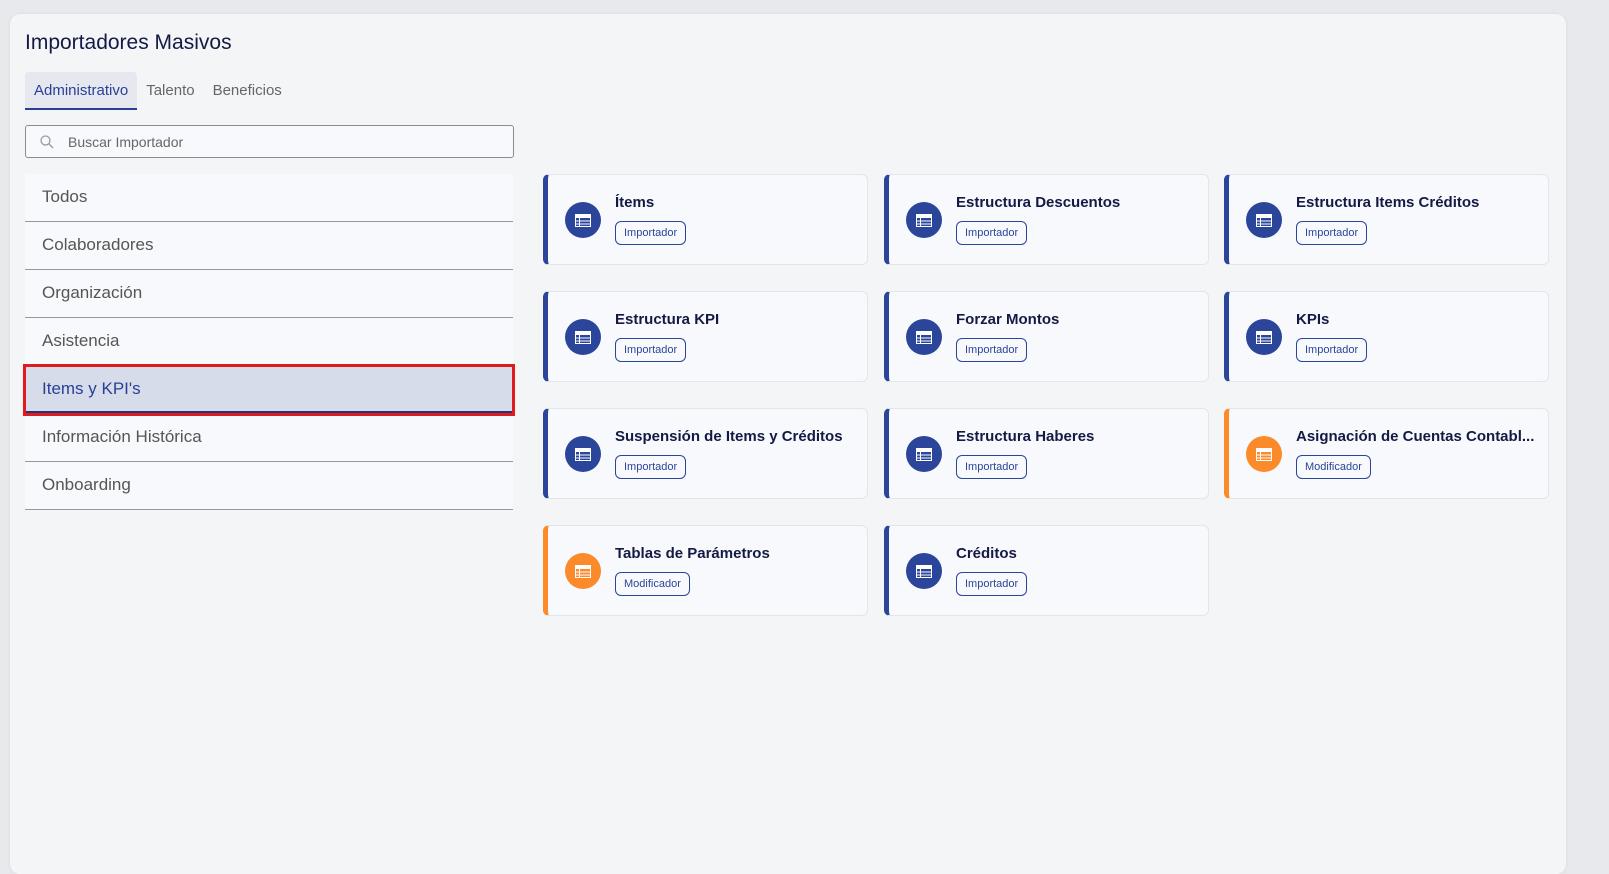  What do you see at coordinates (986, 553) in the screenshot?
I see `card-title: Créditos` at bounding box center [986, 553].